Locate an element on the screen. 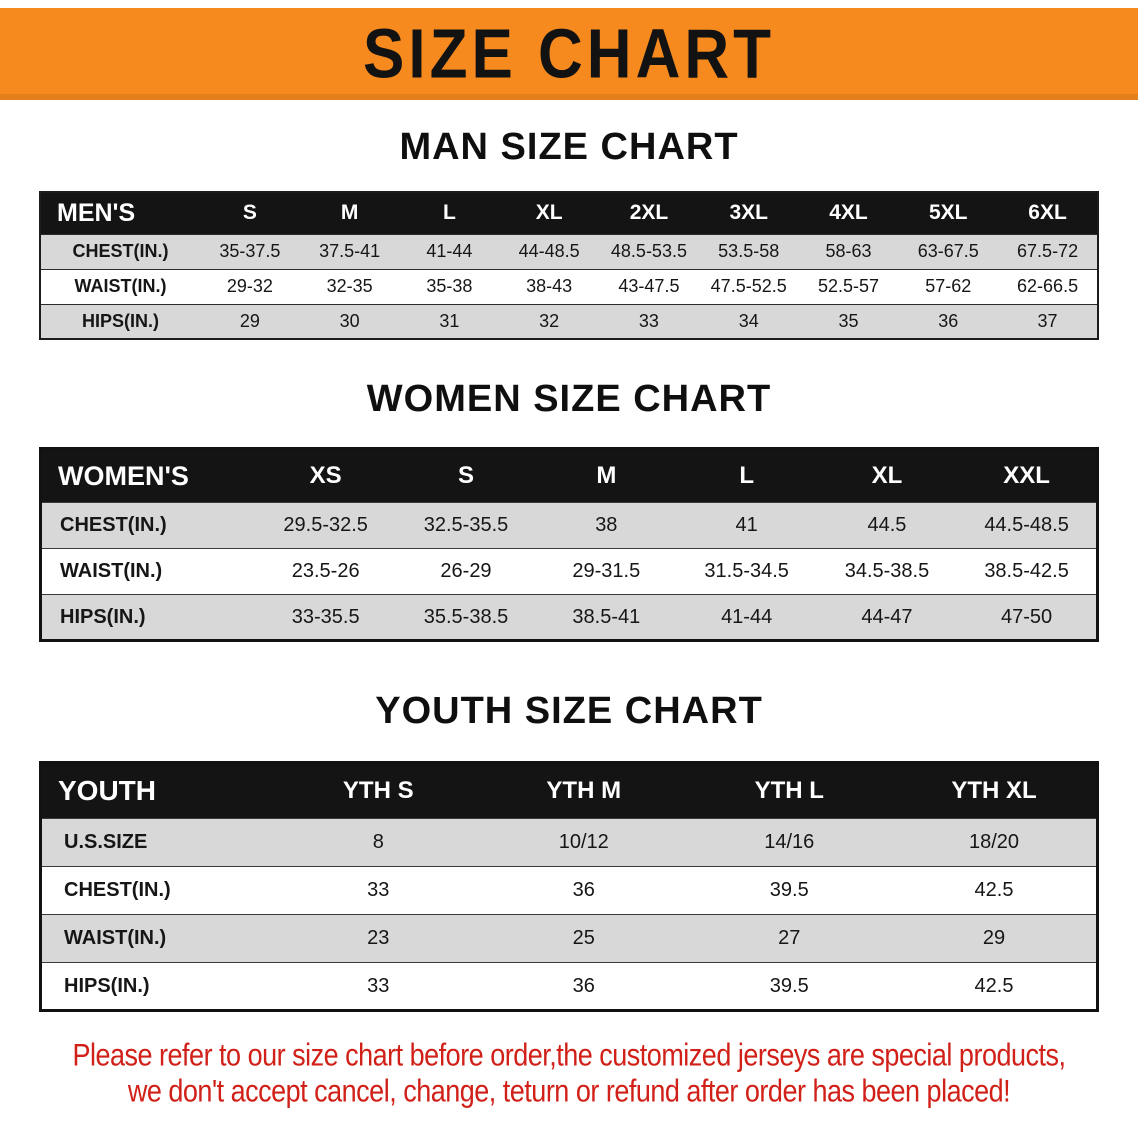 The width and height of the screenshot is (1138, 1132). measurement-value-cell: 33-35.5 is located at coordinates (325, 617).